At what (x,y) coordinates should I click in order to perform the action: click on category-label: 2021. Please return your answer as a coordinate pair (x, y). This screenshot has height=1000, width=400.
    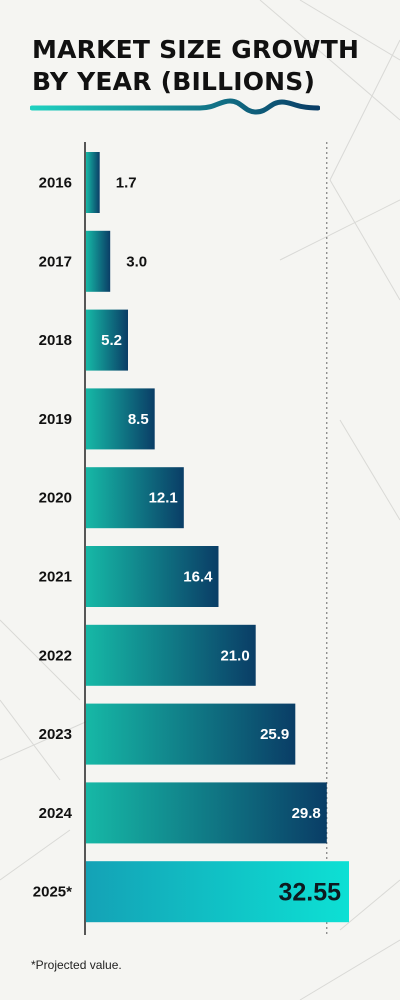
    Looking at the image, I should click on (55, 577).